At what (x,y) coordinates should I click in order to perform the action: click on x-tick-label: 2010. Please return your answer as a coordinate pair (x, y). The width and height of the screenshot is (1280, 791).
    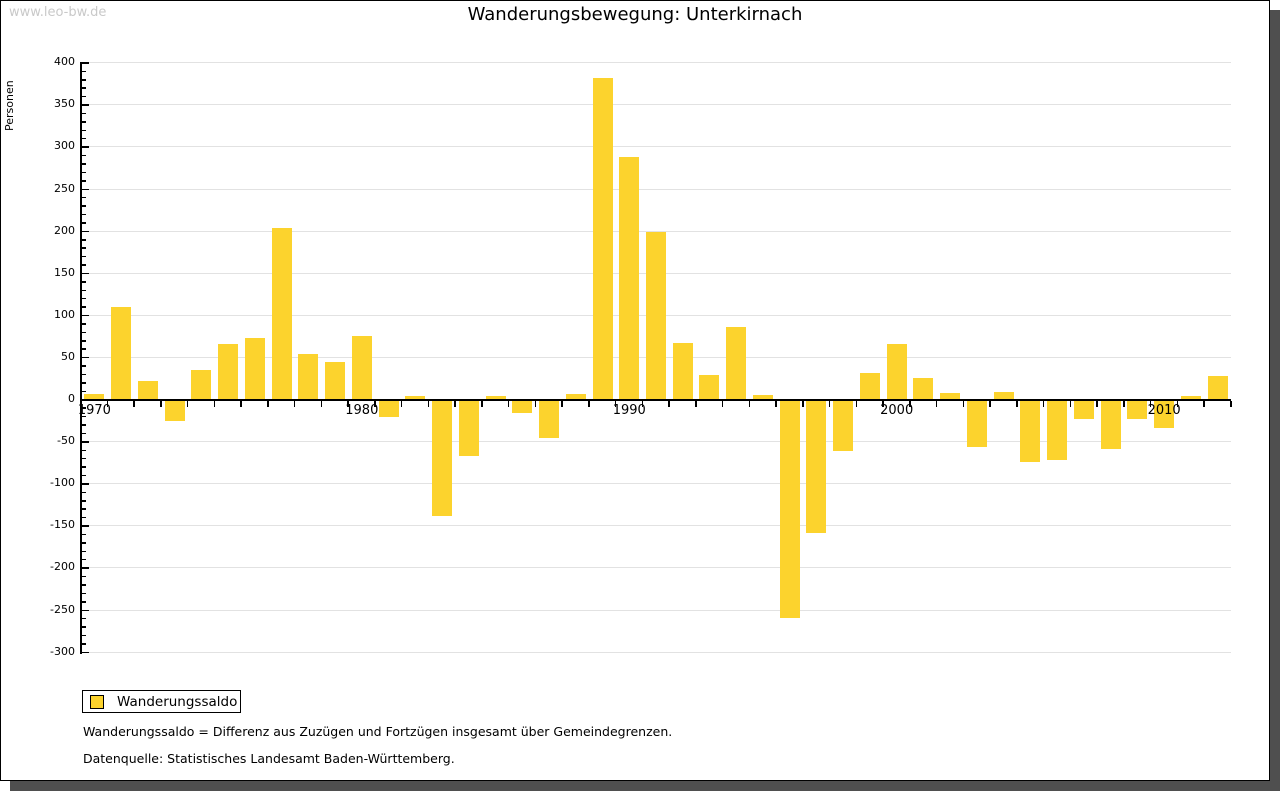
    Looking at the image, I should click on (1164, 410).